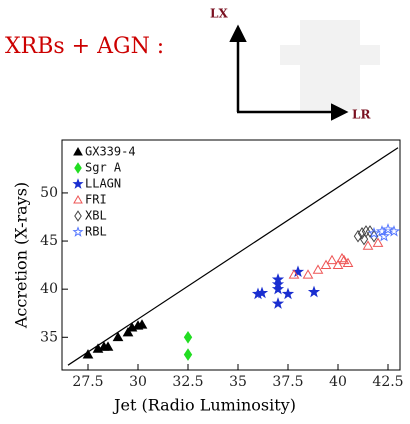 The image size is (410, 424). Describe the element at coordinates (87, 382) in the screenshot. I see `x-tick-label: 27.5` at that location.